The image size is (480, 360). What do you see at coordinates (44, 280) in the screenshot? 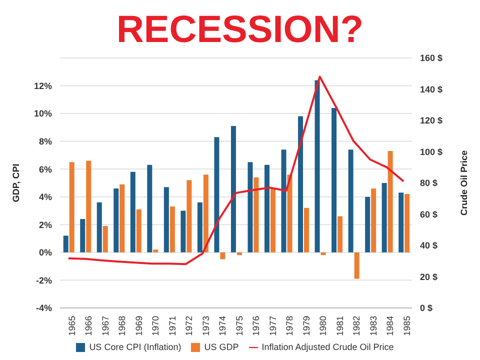
I see `y-tick-label: -2%` at bounding box center [44, 280].